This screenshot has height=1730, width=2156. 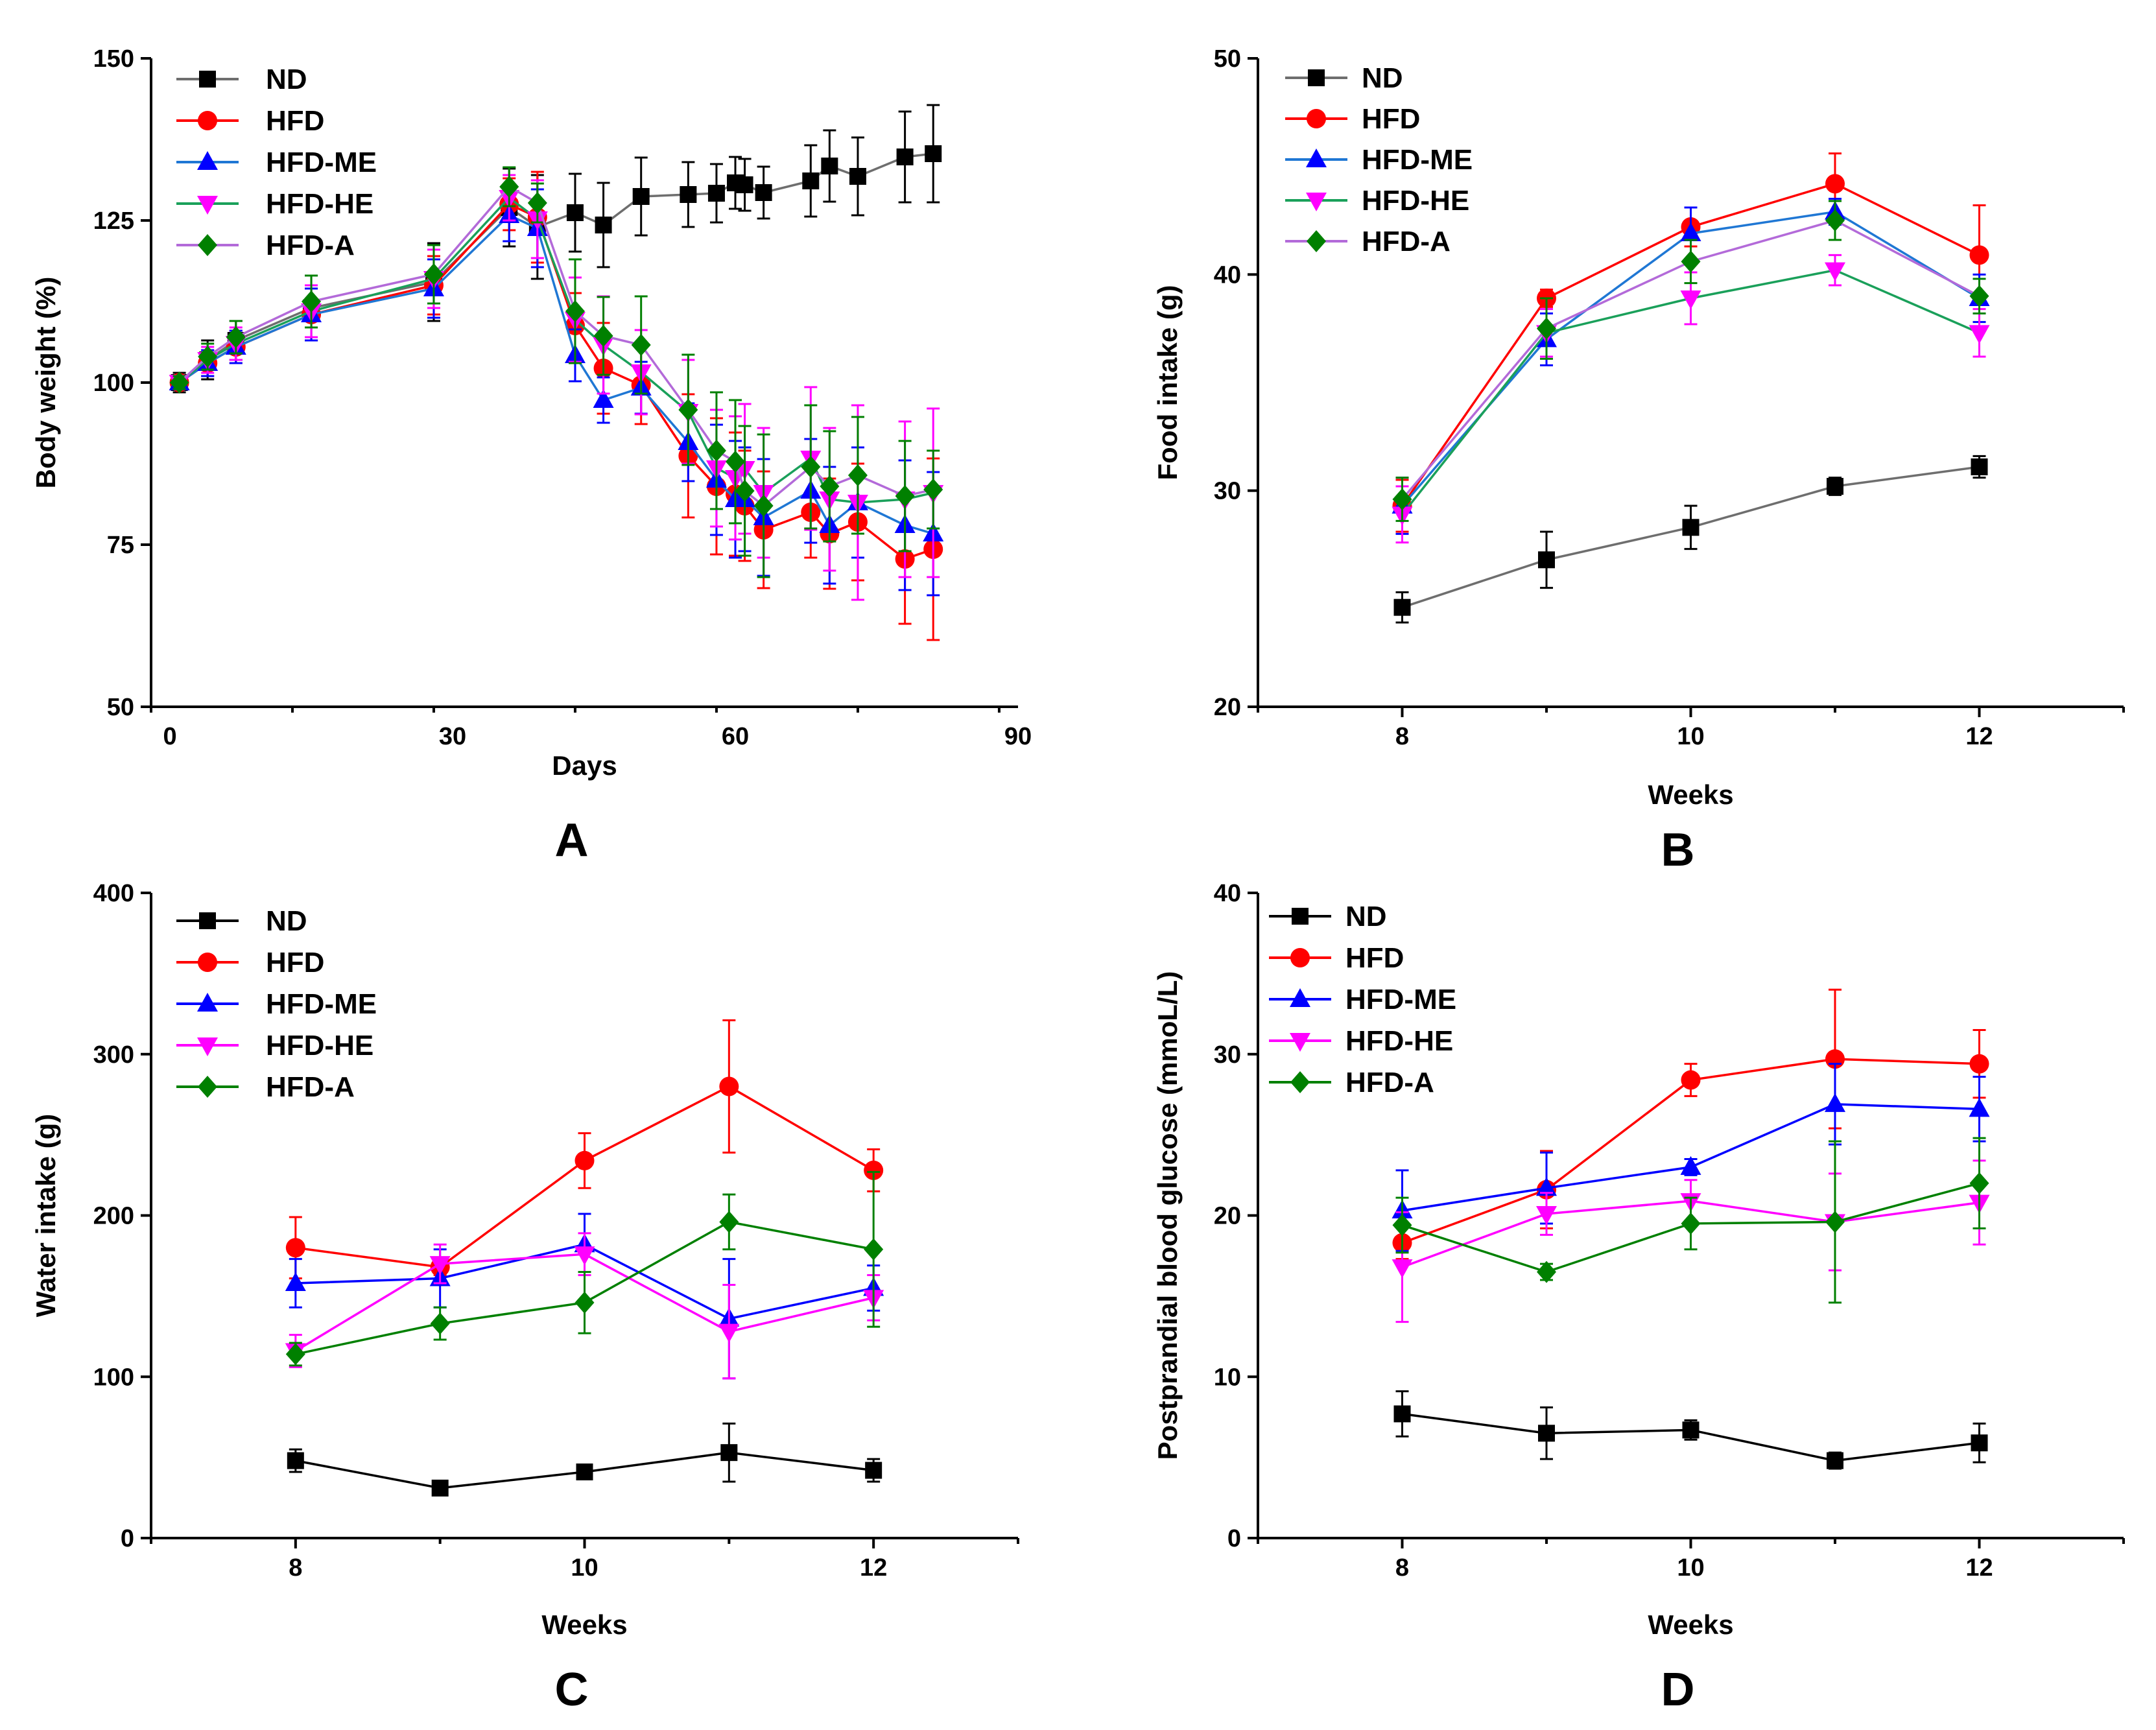 What do you see at coordinates (1227, 707) in the screenshot?
I see `y-tick-label: 20` at bounding box center [1227, 707].